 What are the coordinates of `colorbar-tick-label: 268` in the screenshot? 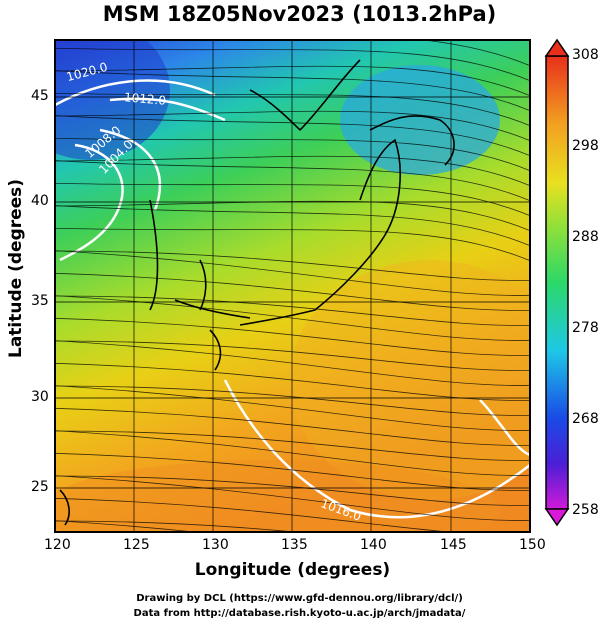 It's located at (585, 419).